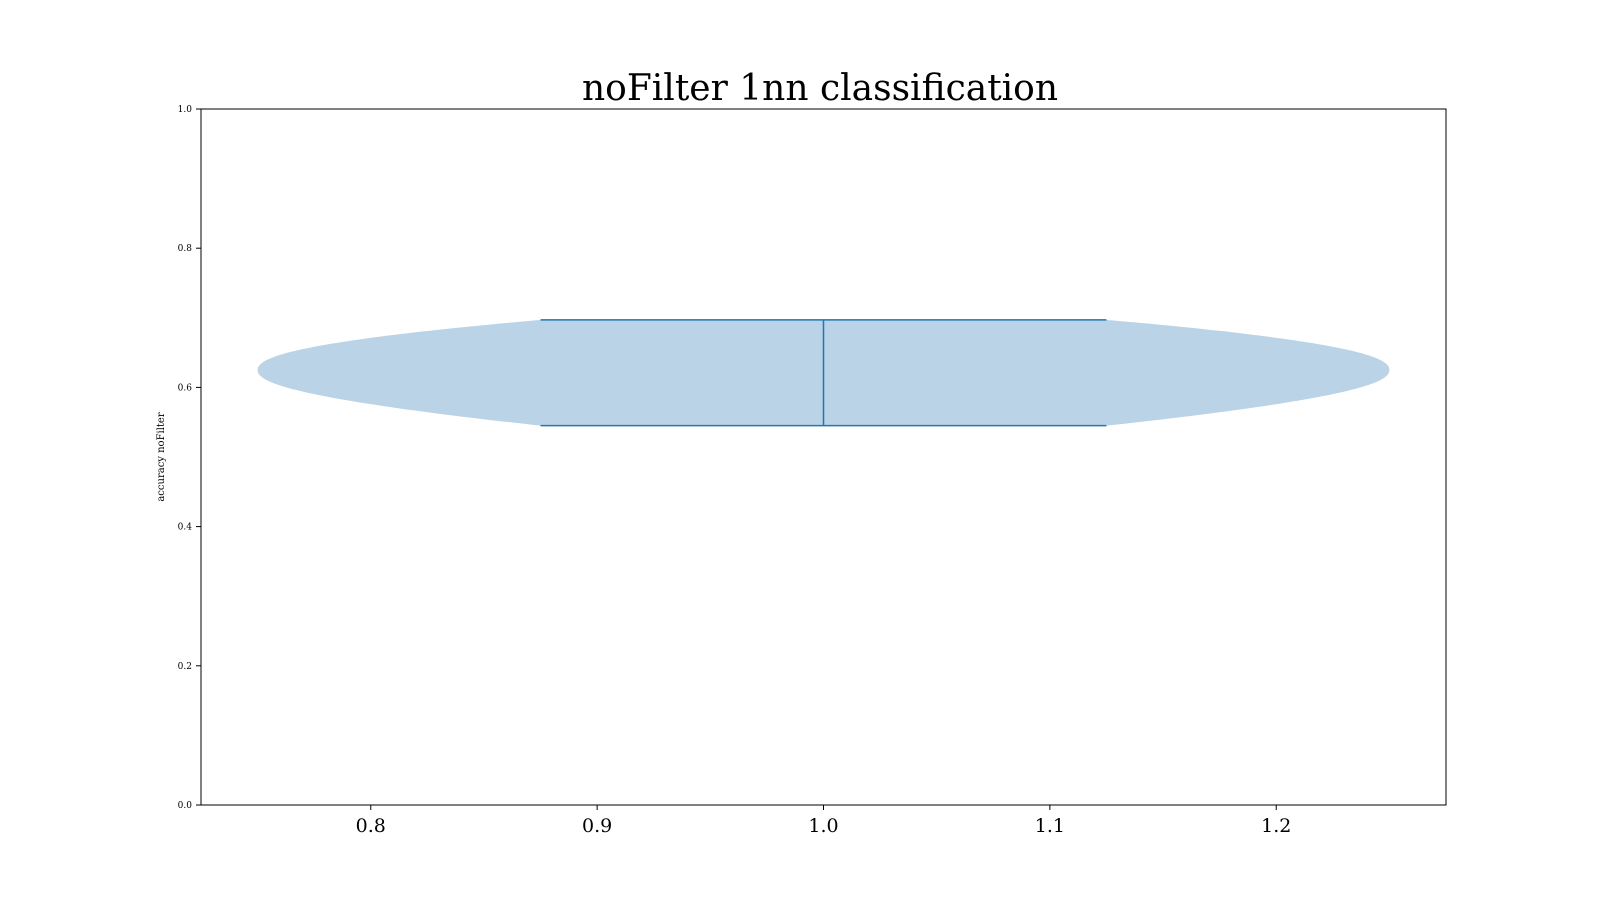  Describe the element at coordinates (185, 667) in the screenshot. I see `y-tick-label: 0.2` at that location.